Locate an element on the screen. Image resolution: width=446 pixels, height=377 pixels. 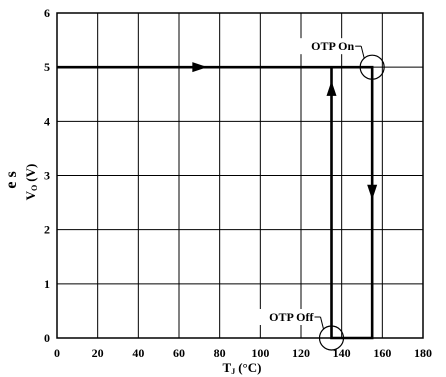
x-tick-label: 0 is located at coordinates (57, 353).